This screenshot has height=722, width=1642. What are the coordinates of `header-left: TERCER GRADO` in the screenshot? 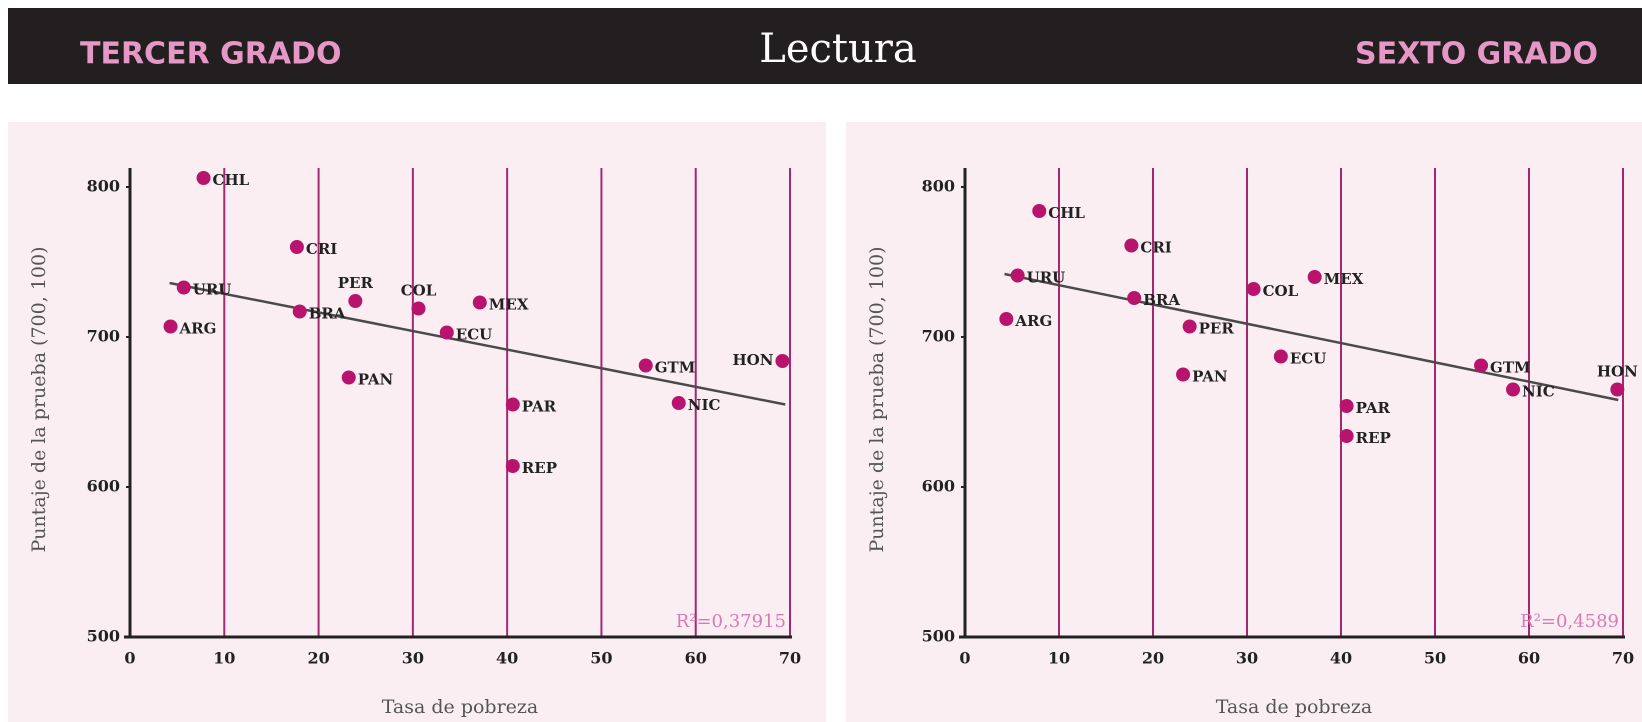 It's located at (210, 54).